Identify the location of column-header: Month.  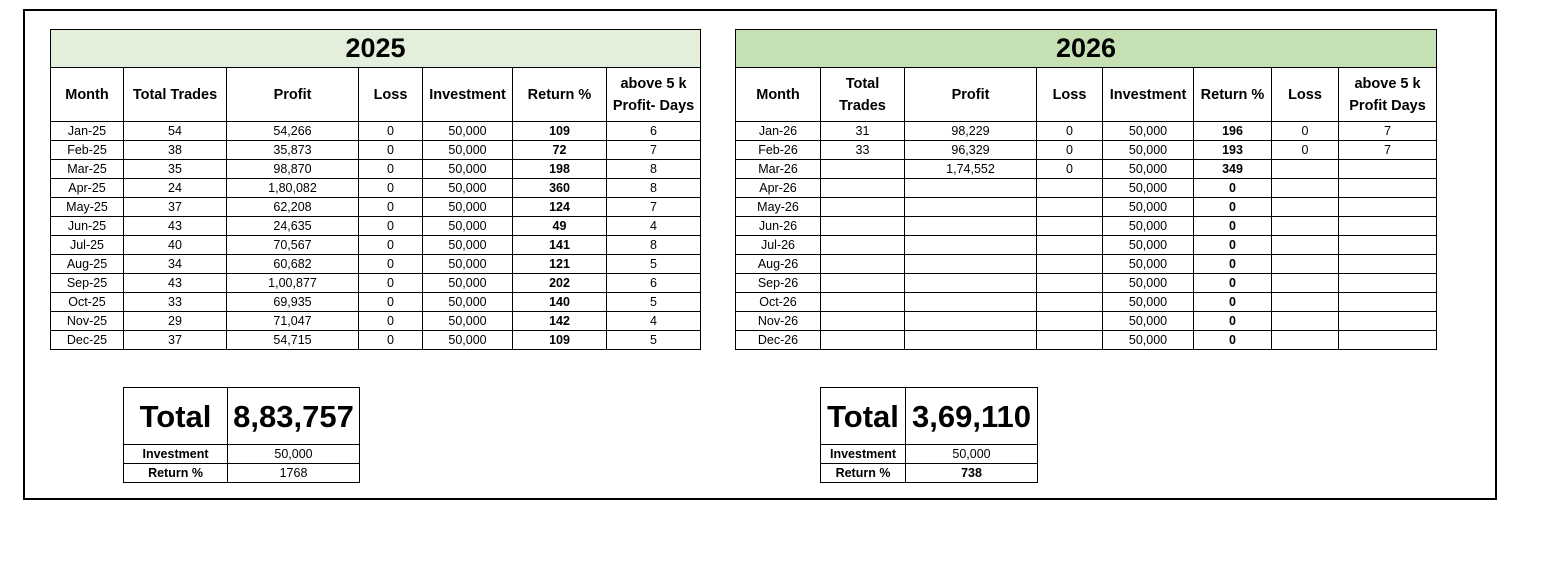
(87, 94).